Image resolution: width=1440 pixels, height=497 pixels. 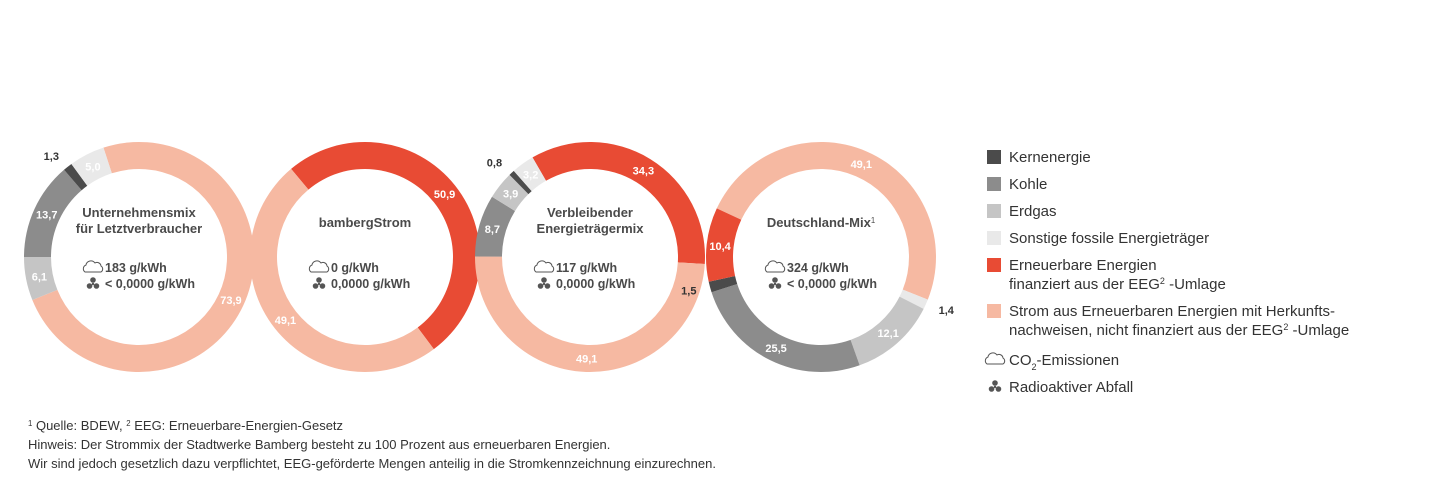 What do you see at coordinates (510, 195) in the screenshot?
I see `value-label: 3,9` at bounding box center [510, 195].